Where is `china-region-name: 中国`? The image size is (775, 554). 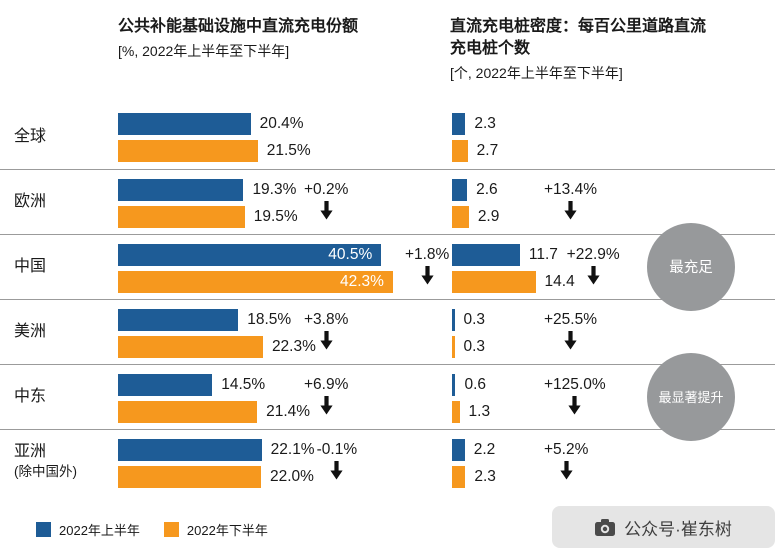 china-region-name: 中国 is located at coordinates (30, 266).